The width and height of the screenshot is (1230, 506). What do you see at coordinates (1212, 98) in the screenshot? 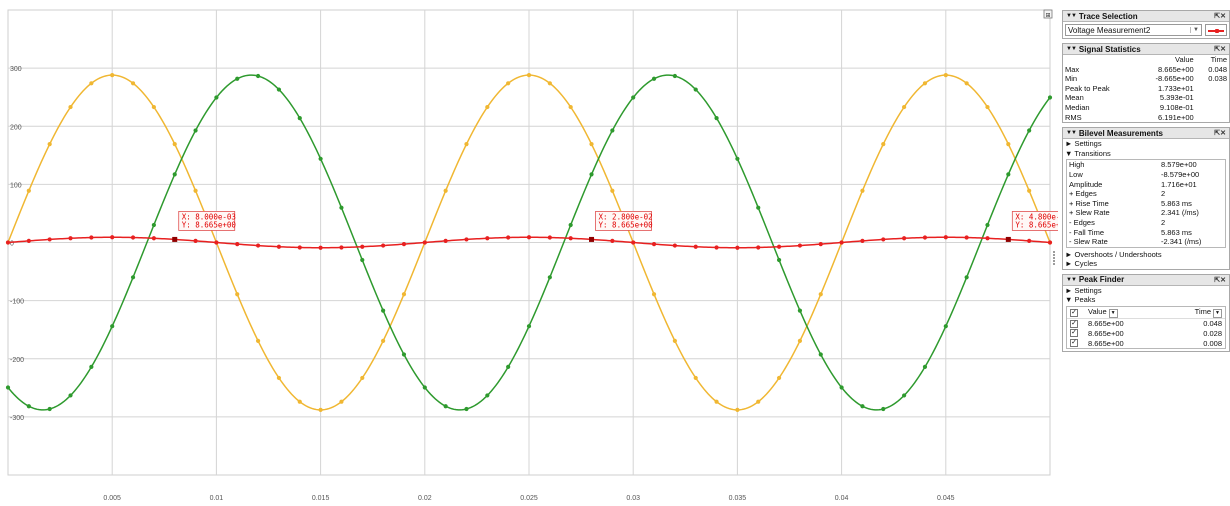
I see `stat-time` at bounding box center [1212, 98].